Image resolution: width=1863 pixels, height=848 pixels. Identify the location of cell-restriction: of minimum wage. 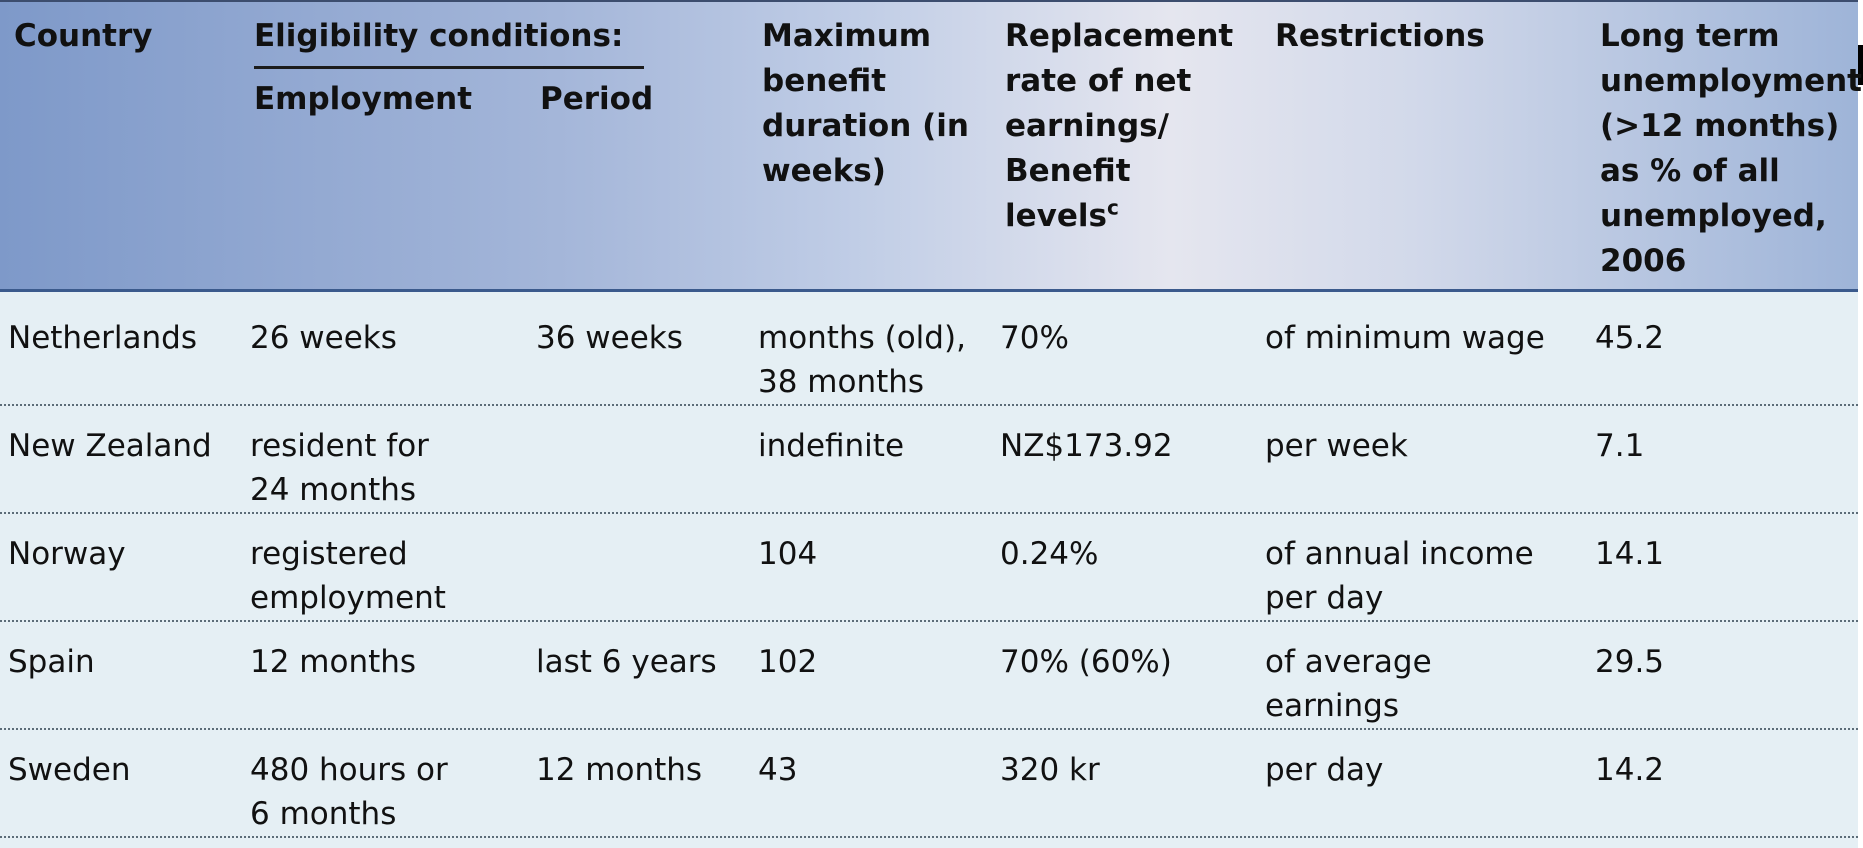
(1405, 338).